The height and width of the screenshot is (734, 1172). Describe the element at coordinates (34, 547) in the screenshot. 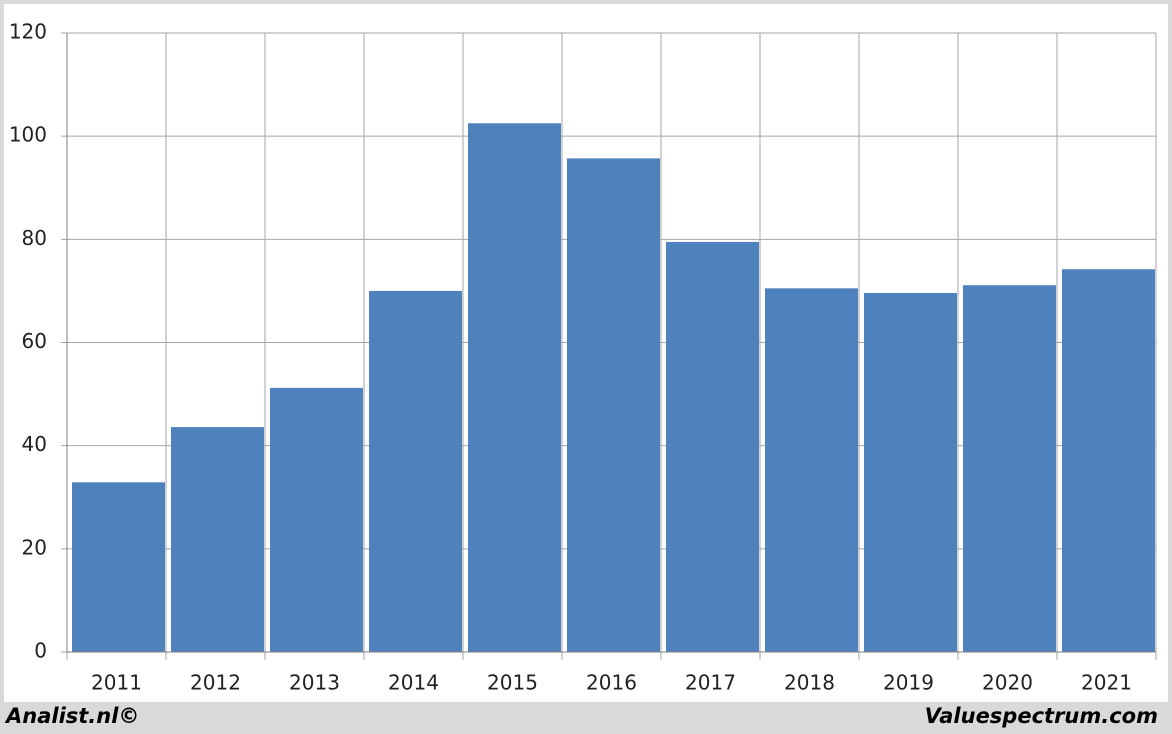

I see `y-tick-label: 20` at that location.